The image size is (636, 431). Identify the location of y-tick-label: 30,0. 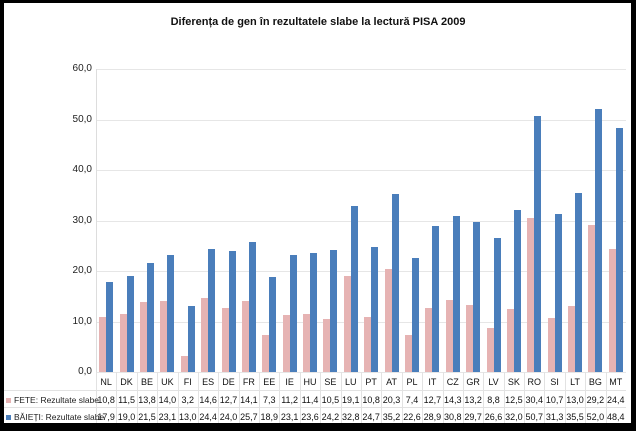
(82, 220).